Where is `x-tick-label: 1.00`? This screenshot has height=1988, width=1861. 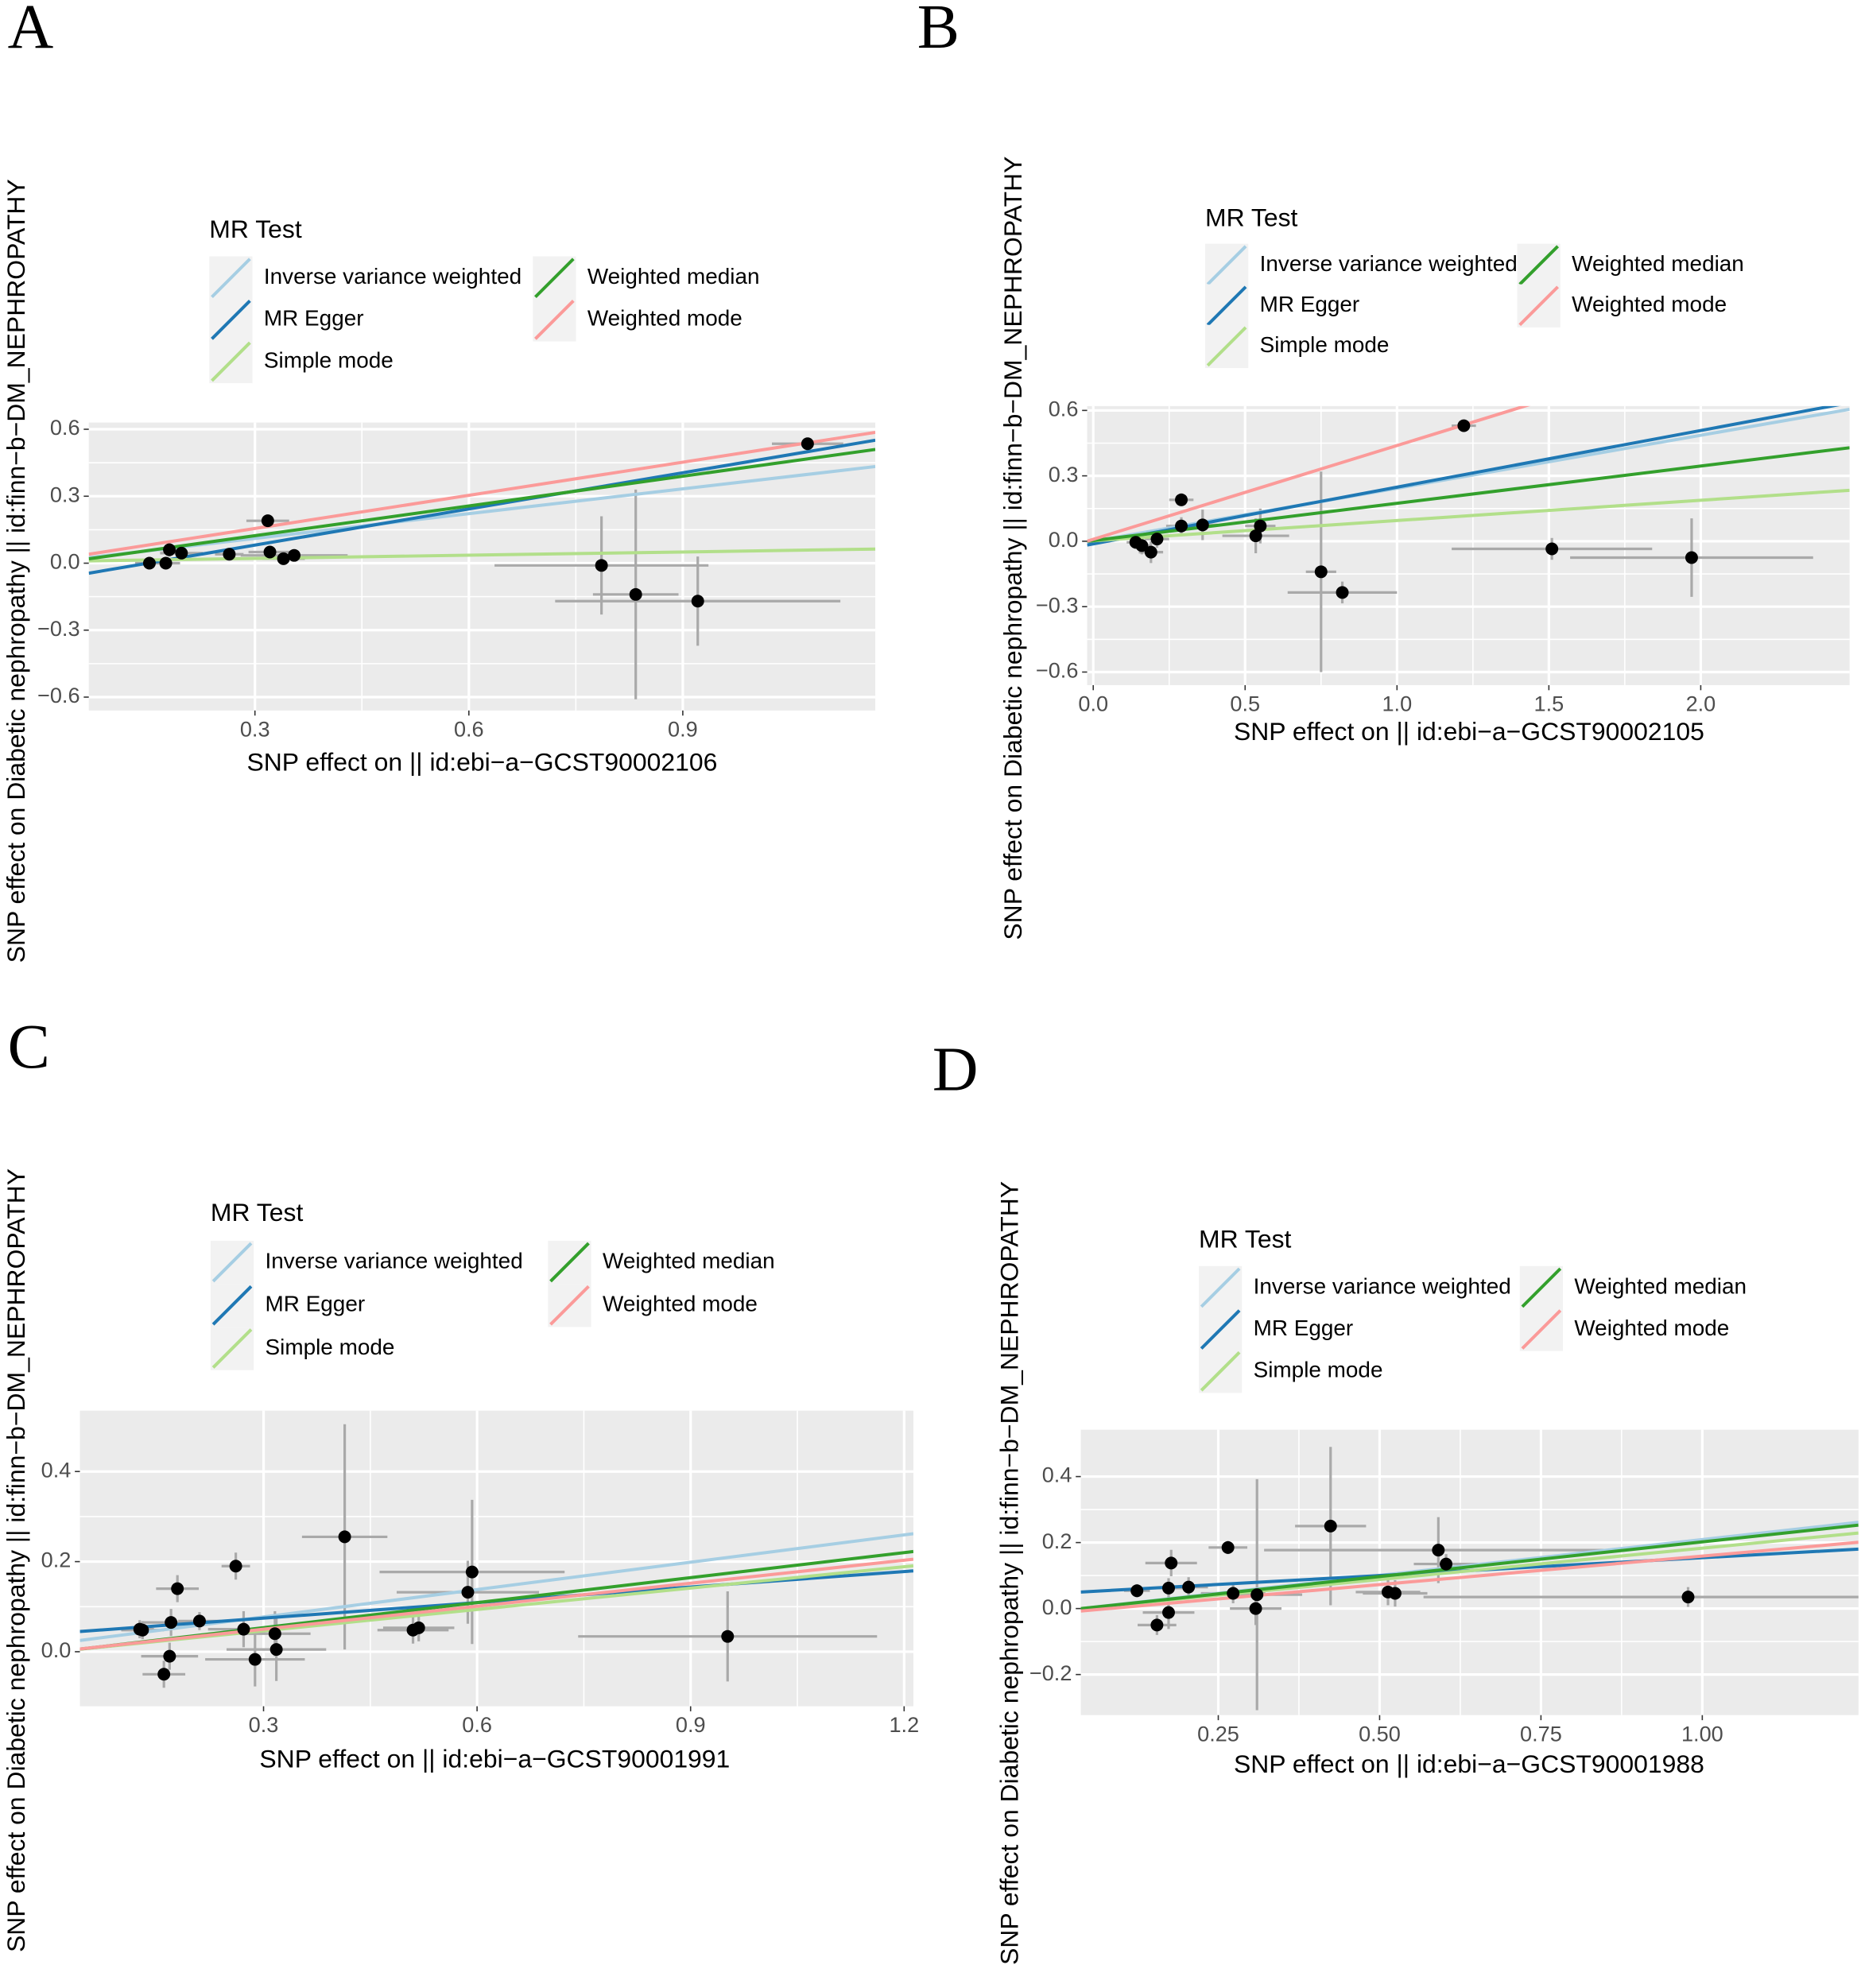 x-tick-label: 1.00 is located at coordinates (1702, 1733).